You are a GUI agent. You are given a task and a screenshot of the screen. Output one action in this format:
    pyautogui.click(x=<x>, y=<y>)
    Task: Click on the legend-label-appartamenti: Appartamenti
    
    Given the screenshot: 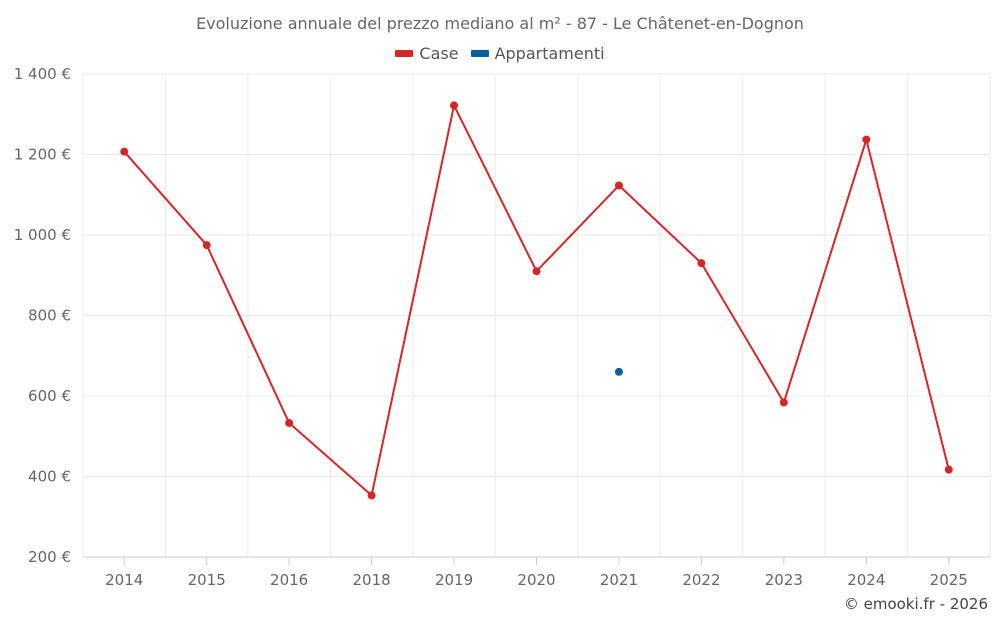 What is the action you would take?
    pyautogui.click(x=549, y=53)
    